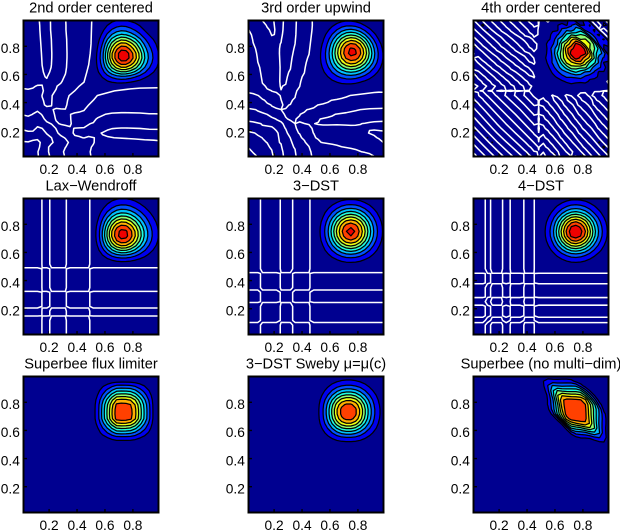 The height and width of the screenshot is (530, 620). What do you see at coordinates (316, 187) in the screenshot?
I see `svg-text: 3−DST` at bounding box center [316, 187].